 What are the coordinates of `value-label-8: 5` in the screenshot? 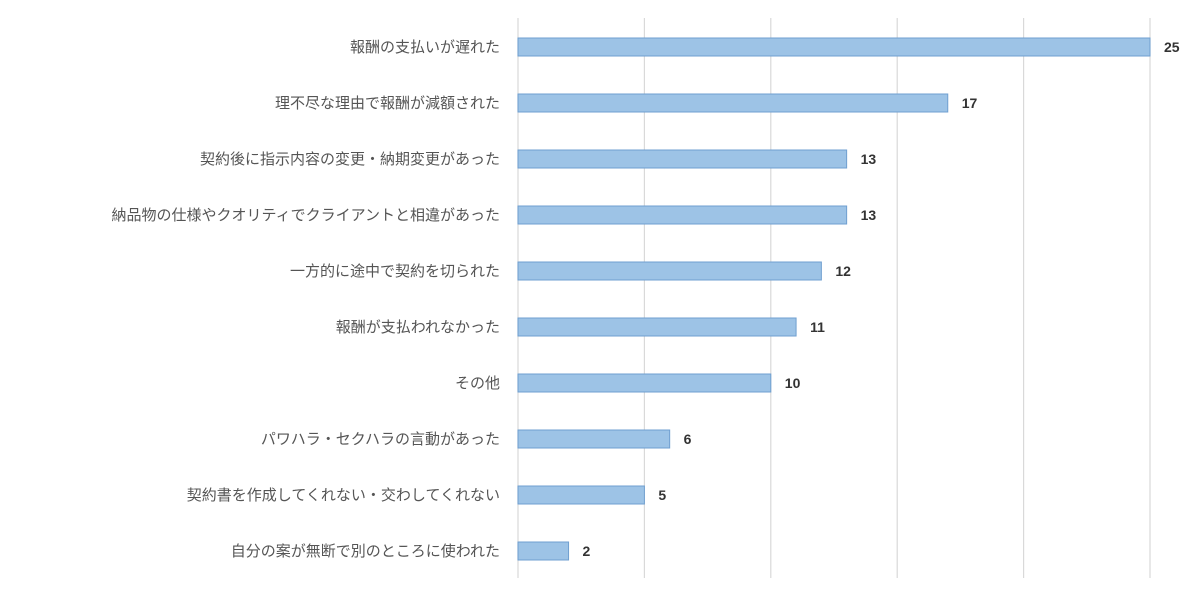 It's located at (662, 495).